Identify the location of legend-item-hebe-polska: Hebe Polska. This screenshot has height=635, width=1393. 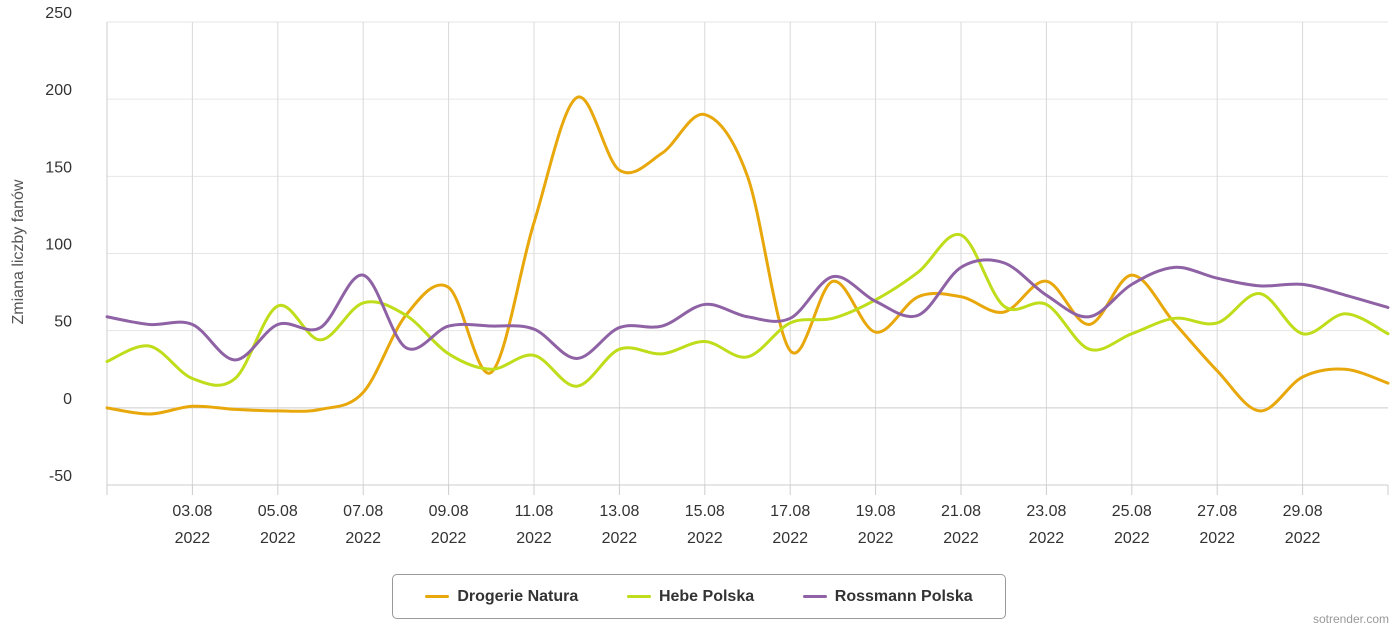
(690, 596).